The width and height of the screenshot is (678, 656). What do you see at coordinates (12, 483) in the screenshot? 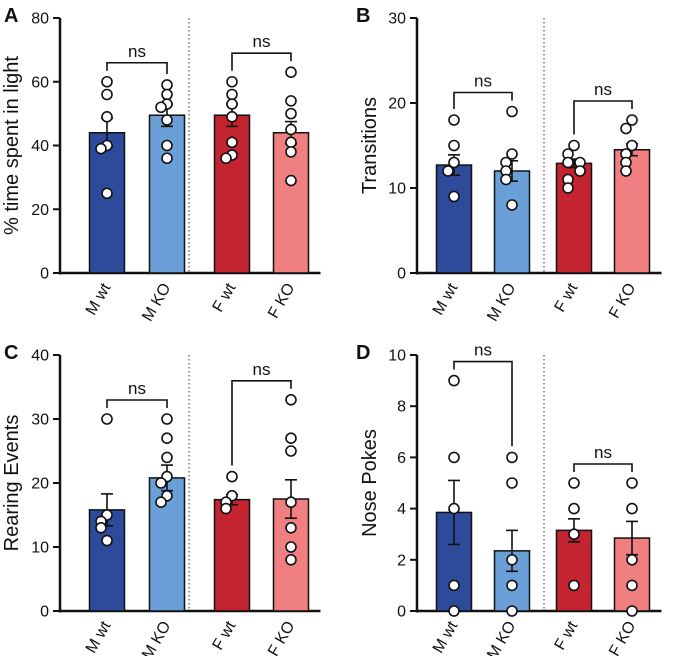
I see `y-axis-label: Rearing Events` at bounding box center [12, 483].